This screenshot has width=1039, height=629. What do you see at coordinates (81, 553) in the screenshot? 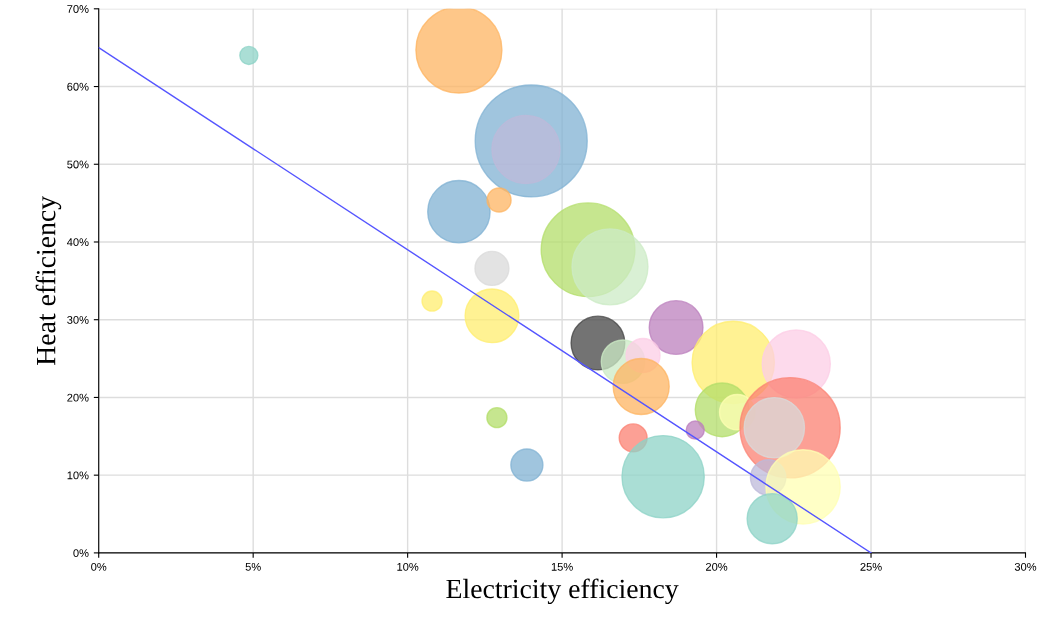
I see `y-tick-label: 0%` at bounding box center [81, 553].